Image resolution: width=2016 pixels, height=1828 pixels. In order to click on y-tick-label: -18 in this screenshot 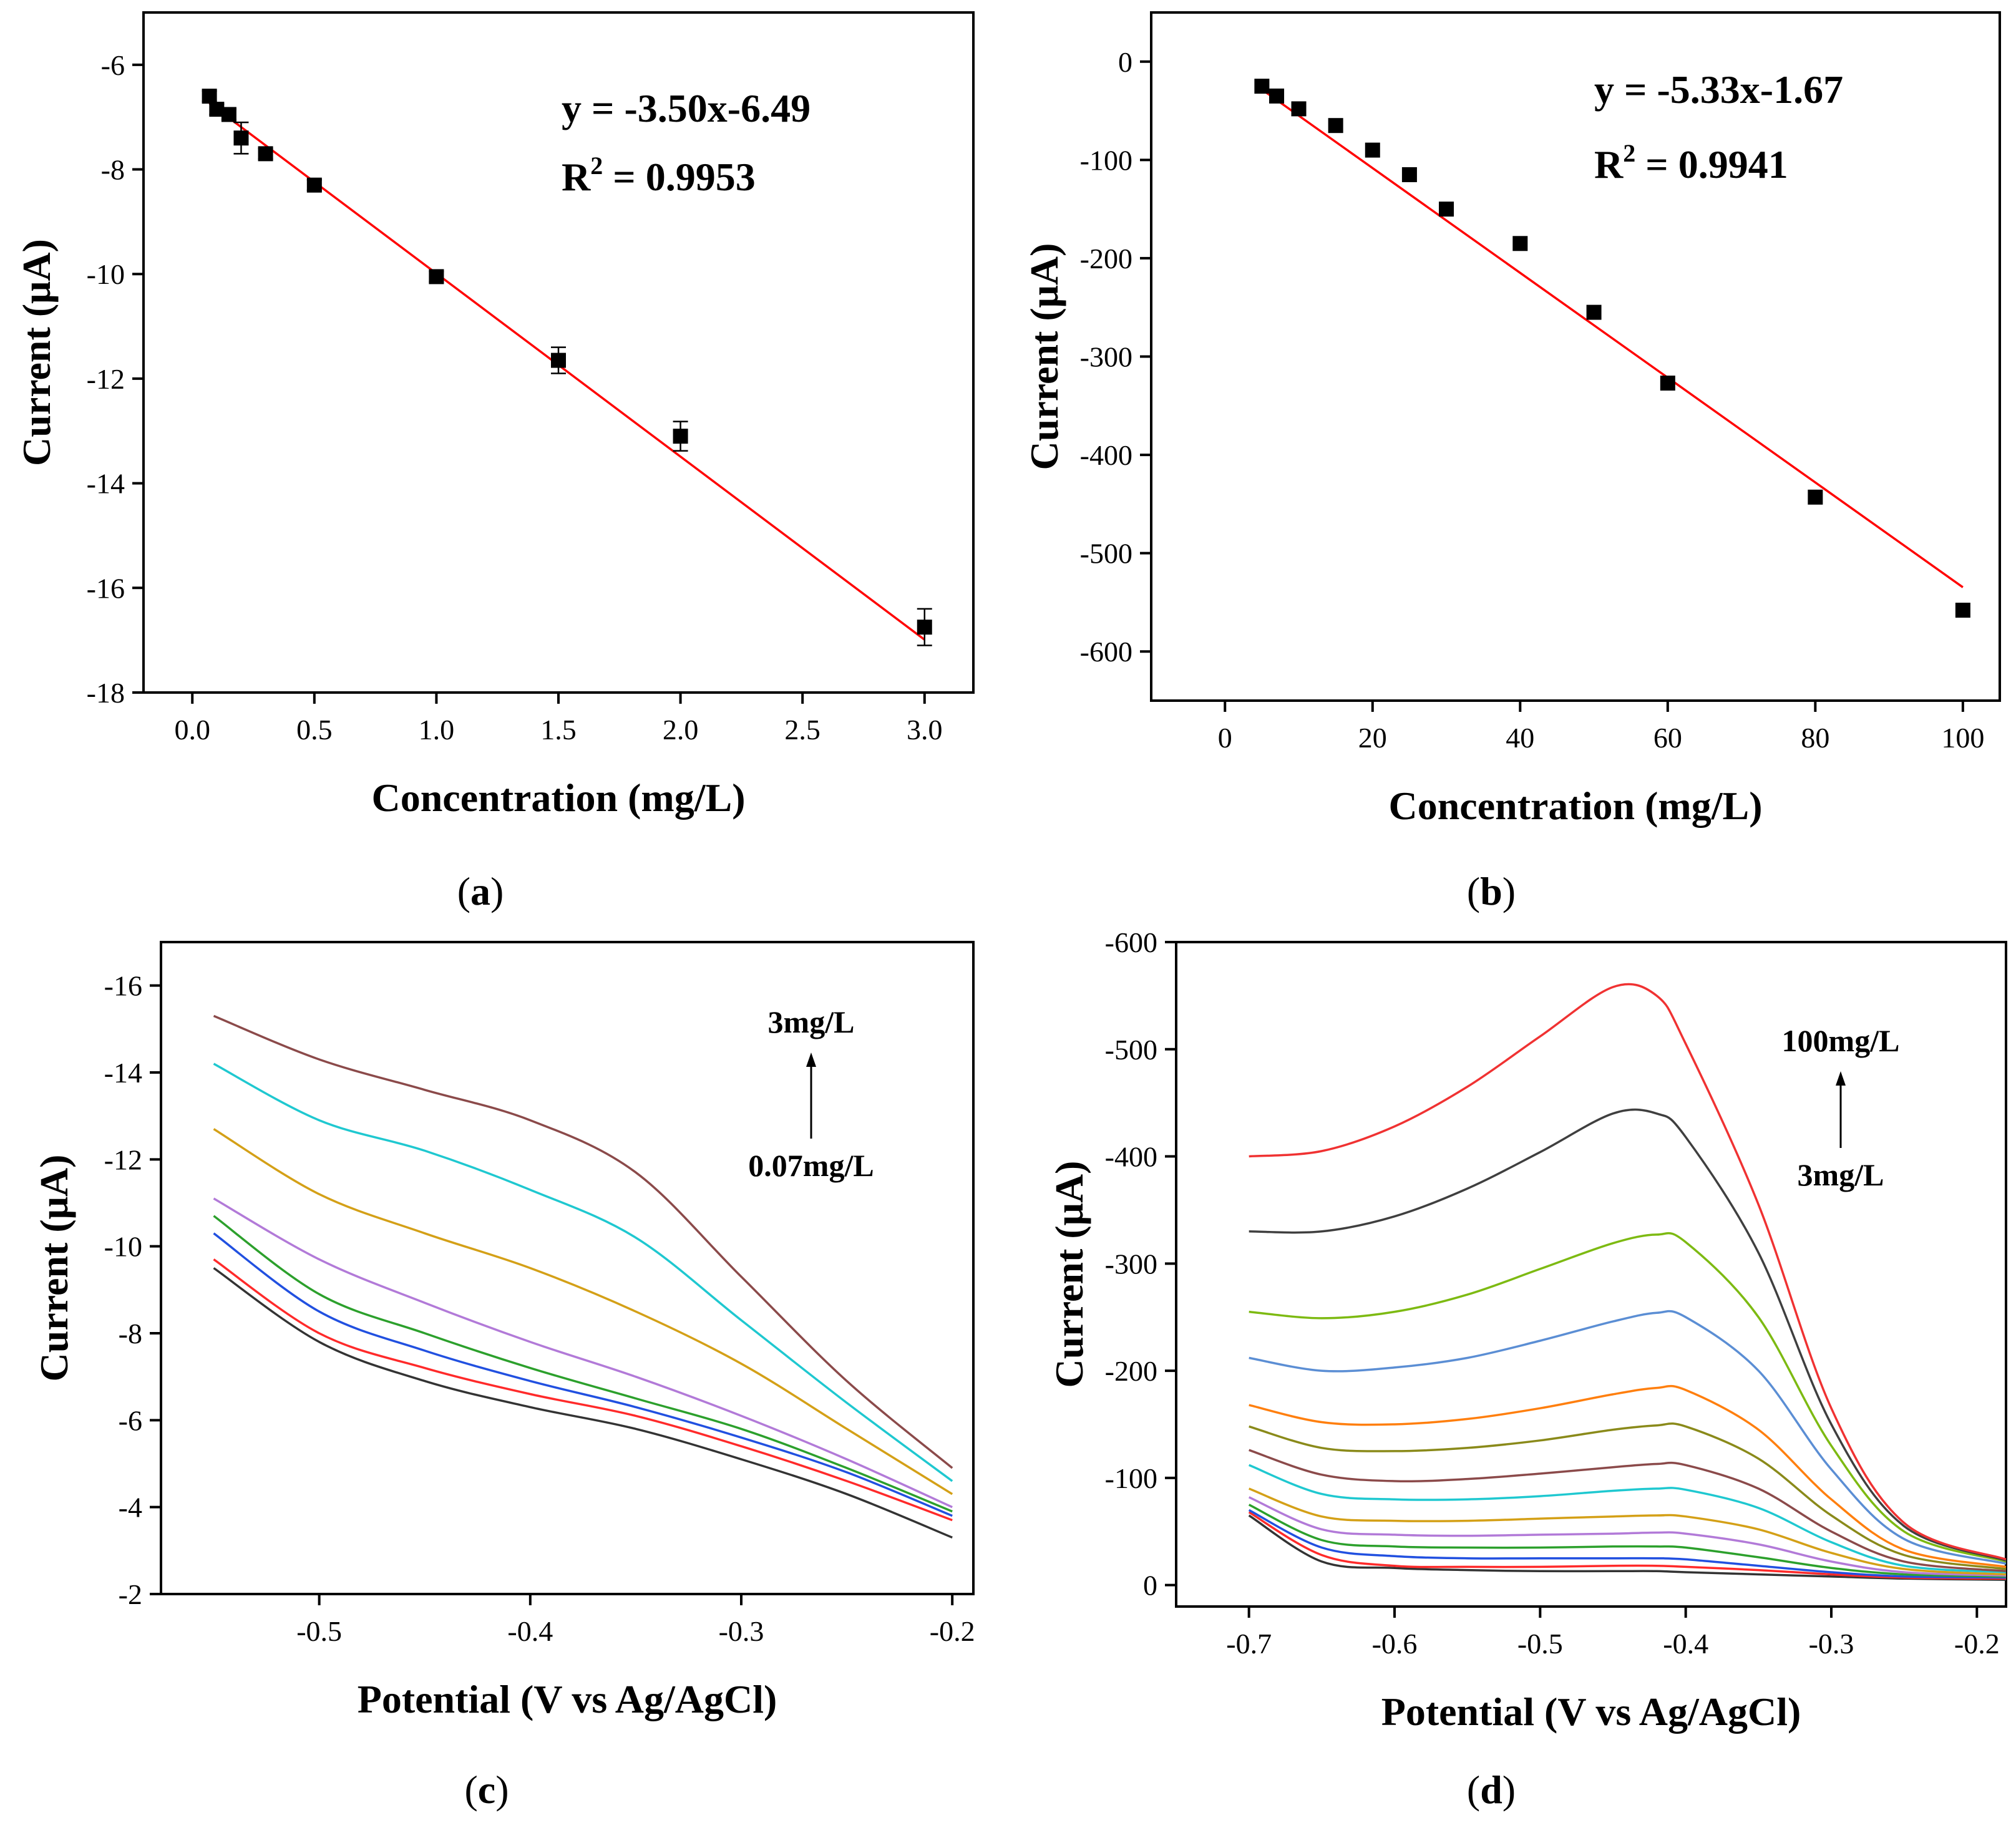, I will do `click(106, 693)`.